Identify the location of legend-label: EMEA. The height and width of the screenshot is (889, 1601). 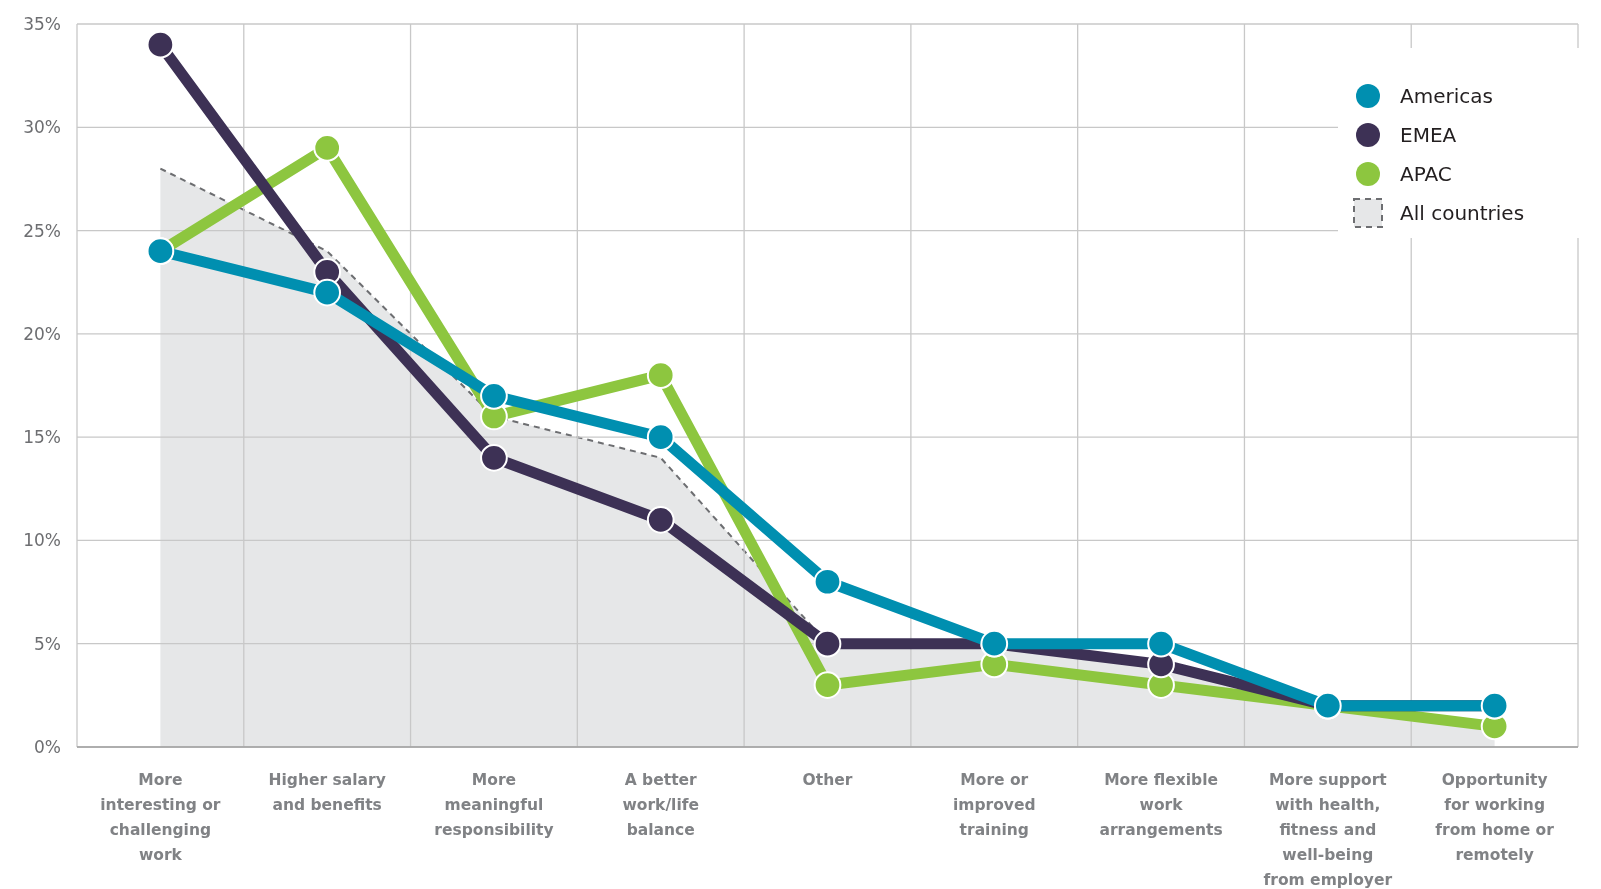
(1428, 135).